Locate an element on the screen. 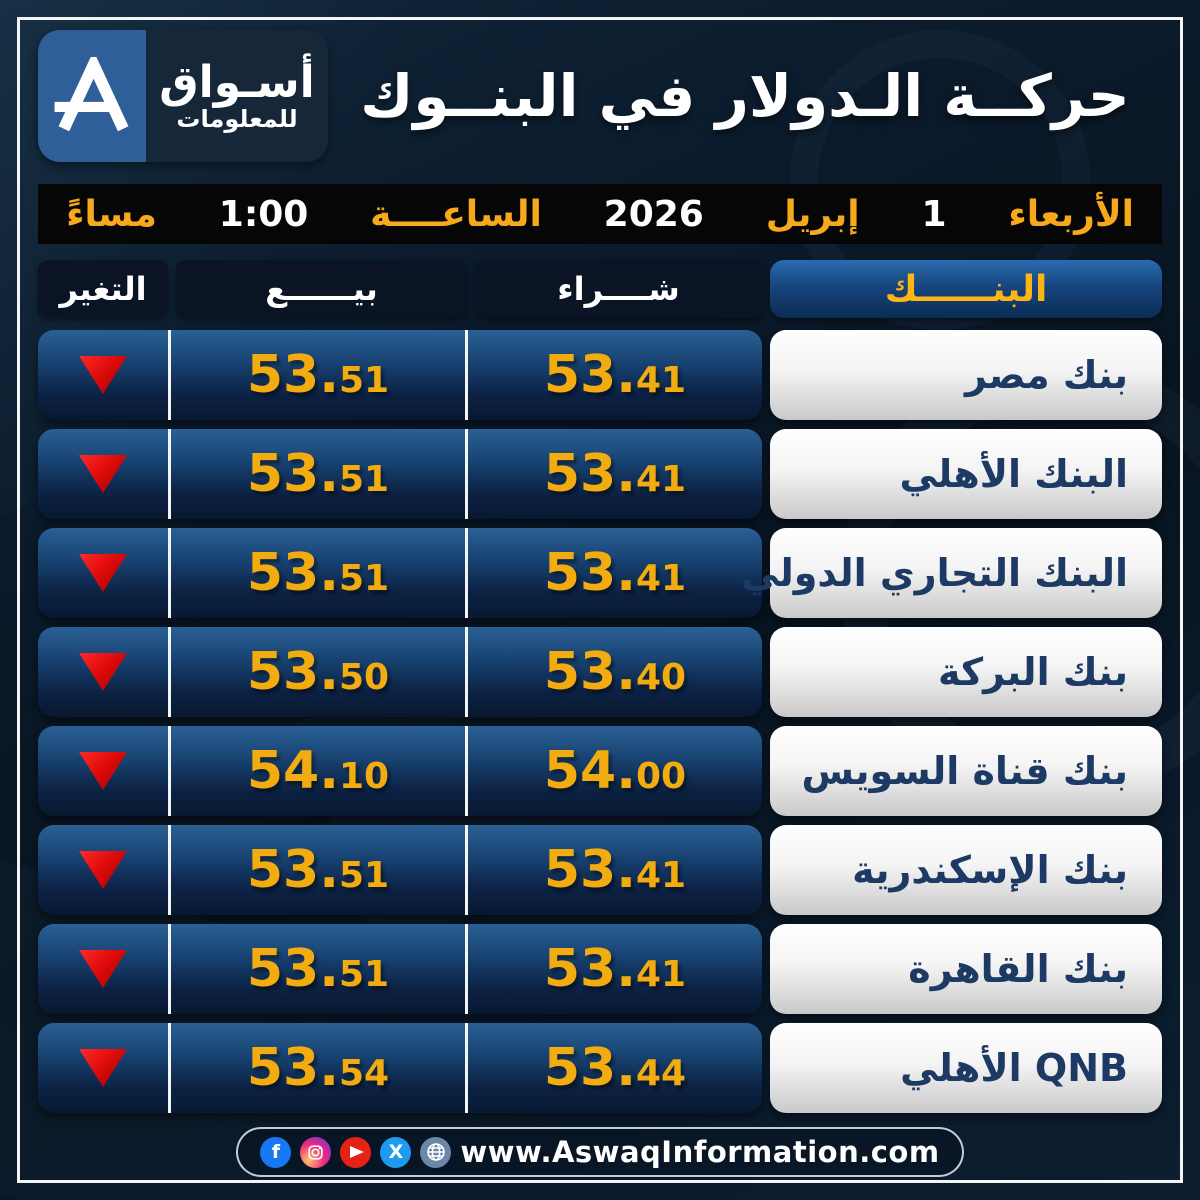 The height and width of the screenshot is (1200, 1200). hour-label: الساعــــة is located at coordinates (456, 214).